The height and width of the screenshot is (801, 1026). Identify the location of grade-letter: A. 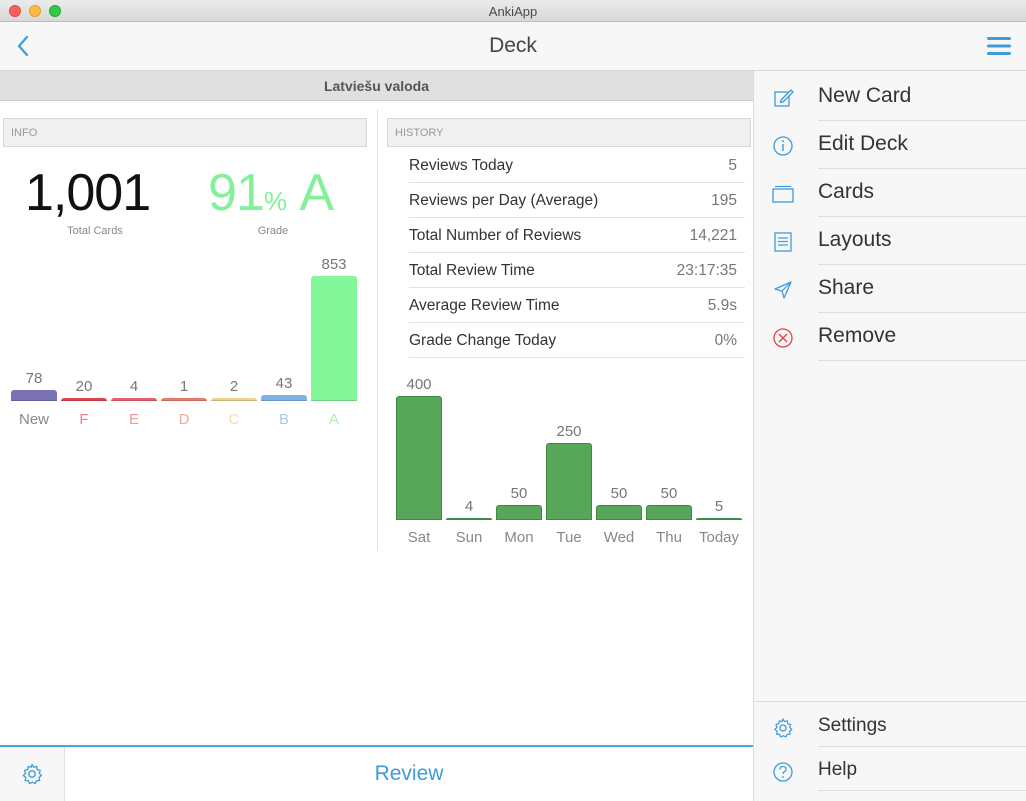
(316, 193).